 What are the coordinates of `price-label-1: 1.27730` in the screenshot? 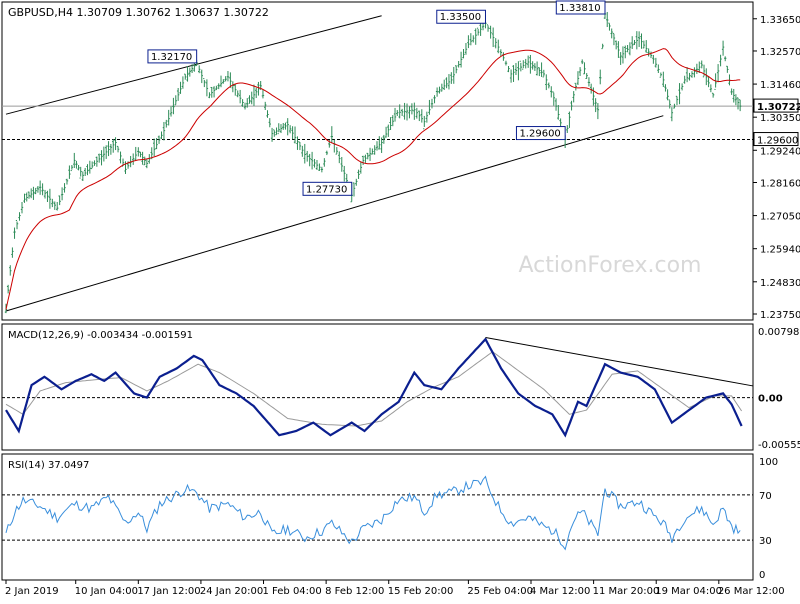 It's located at (326, 189).